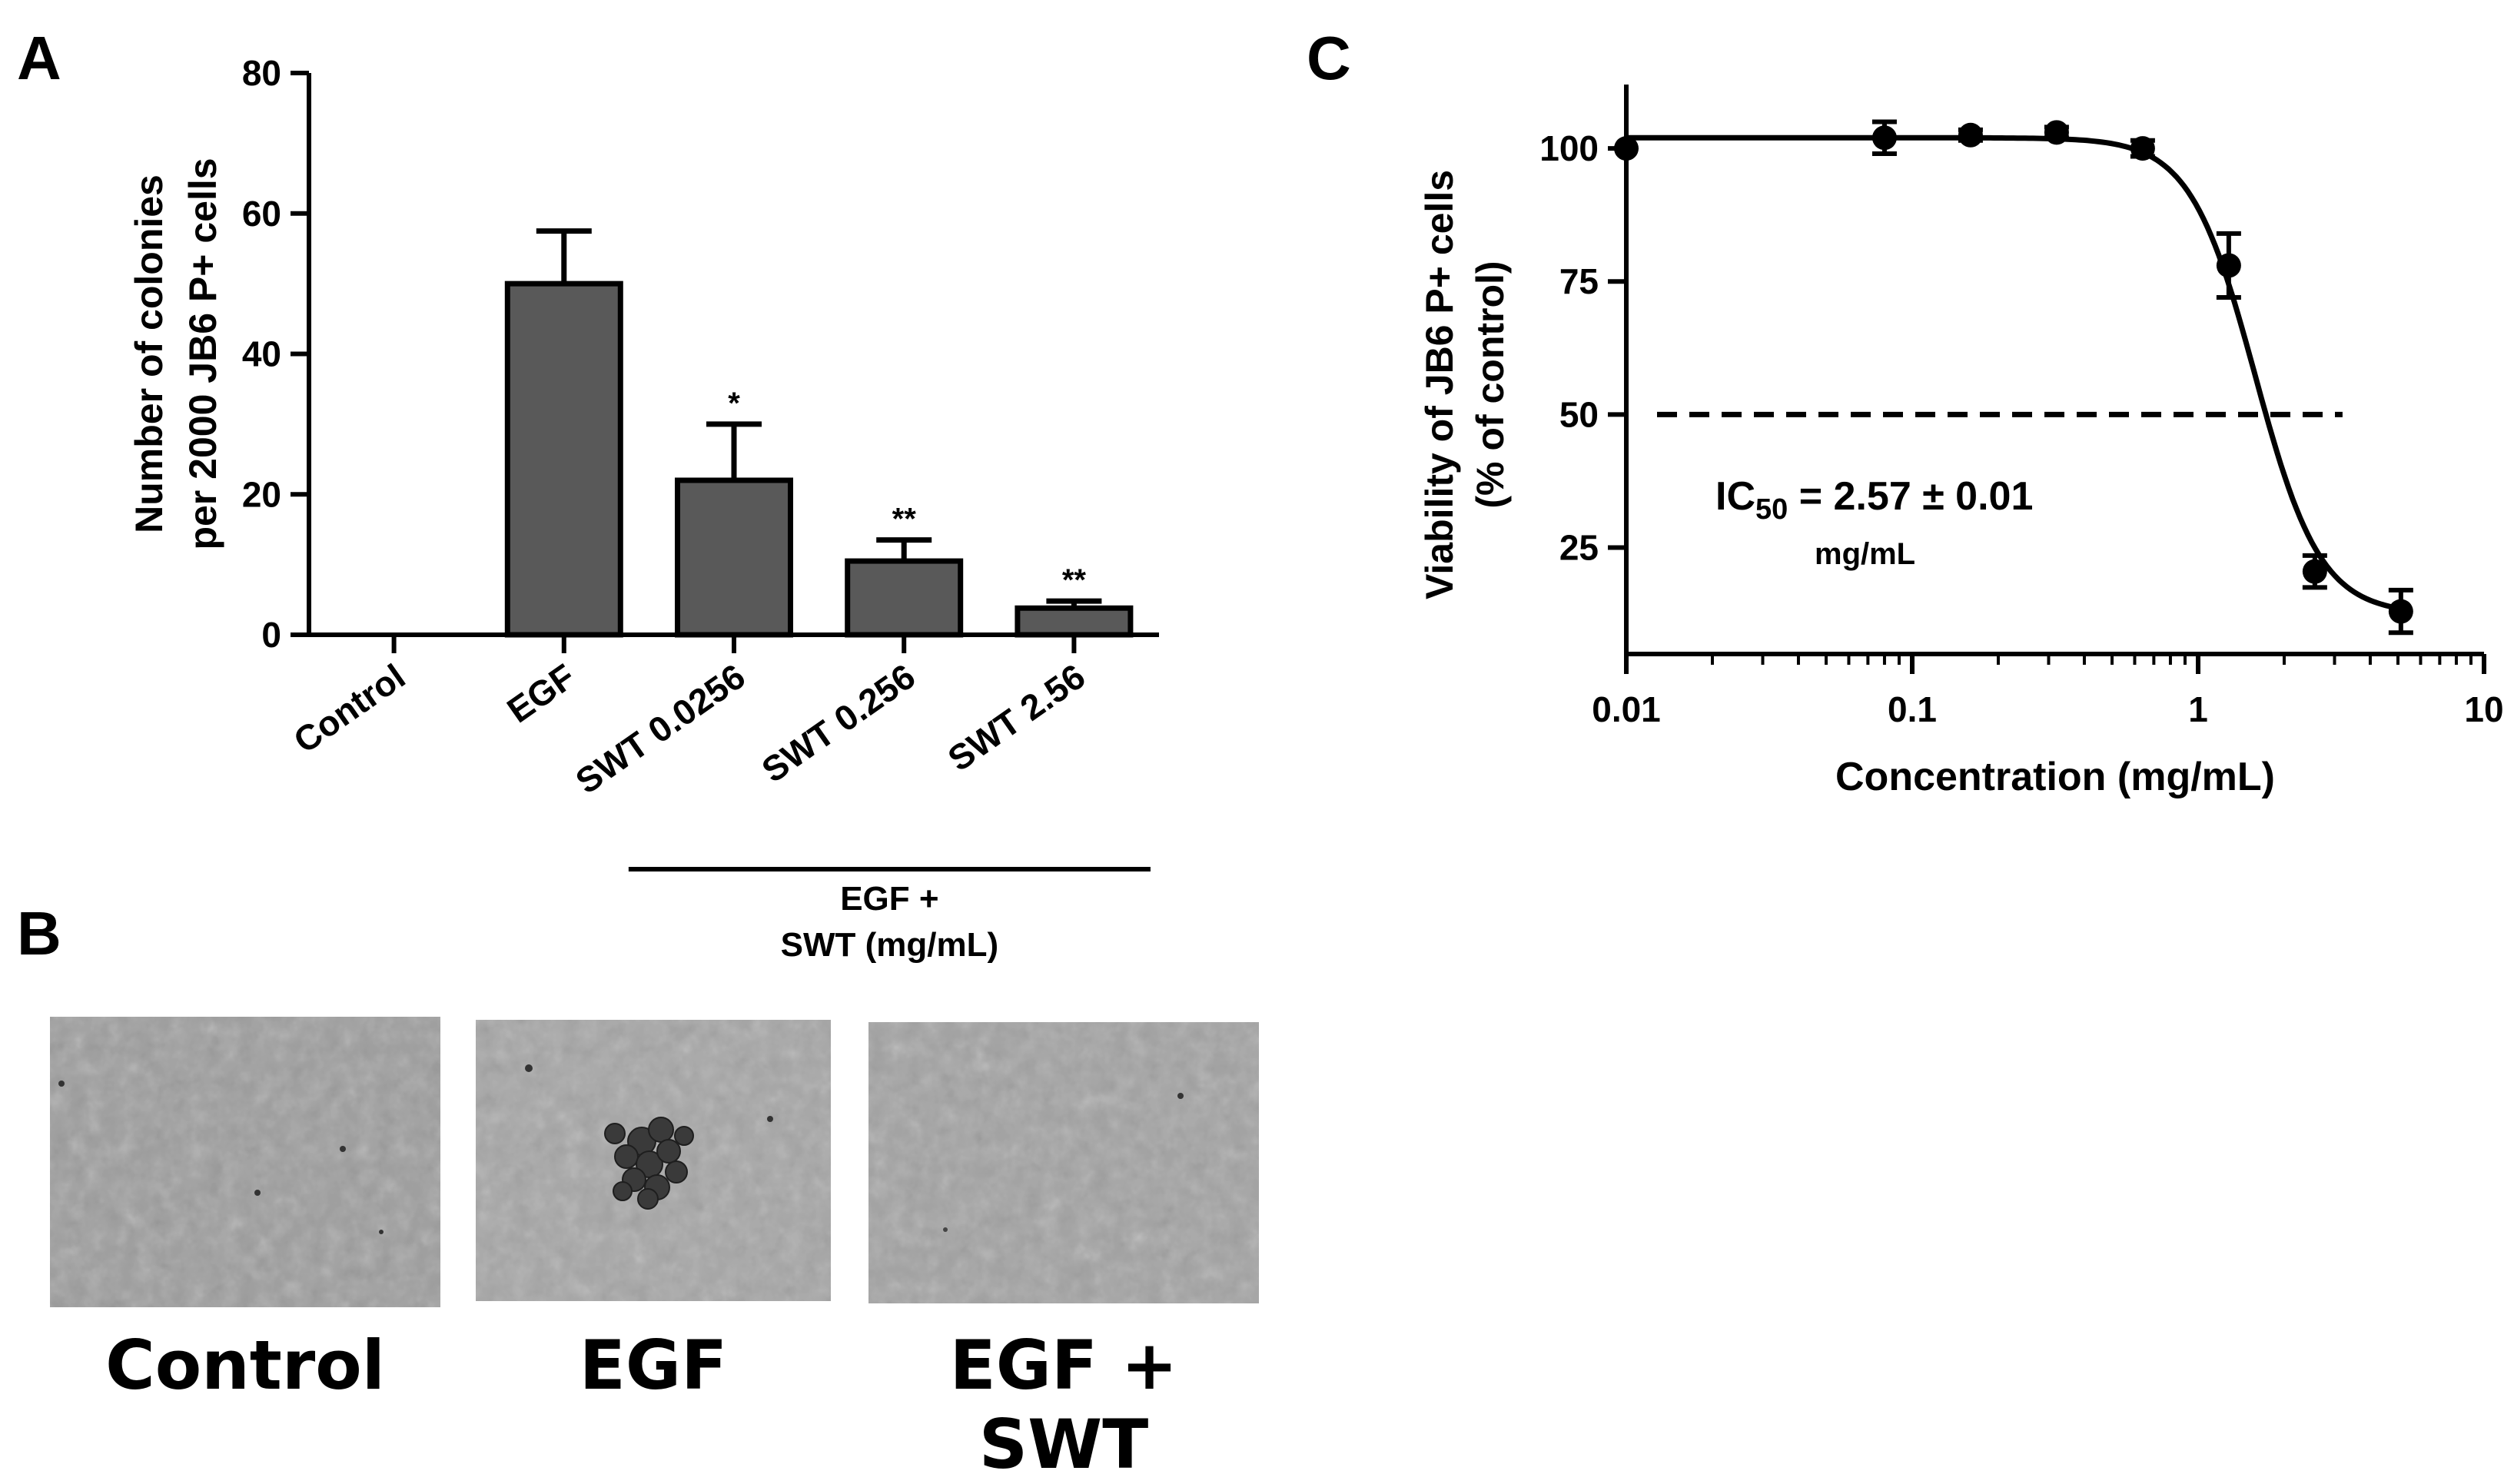 This screenshot has width=2514, height=1484. I want to click on y-tick-label: 25, so click(1579, 547).